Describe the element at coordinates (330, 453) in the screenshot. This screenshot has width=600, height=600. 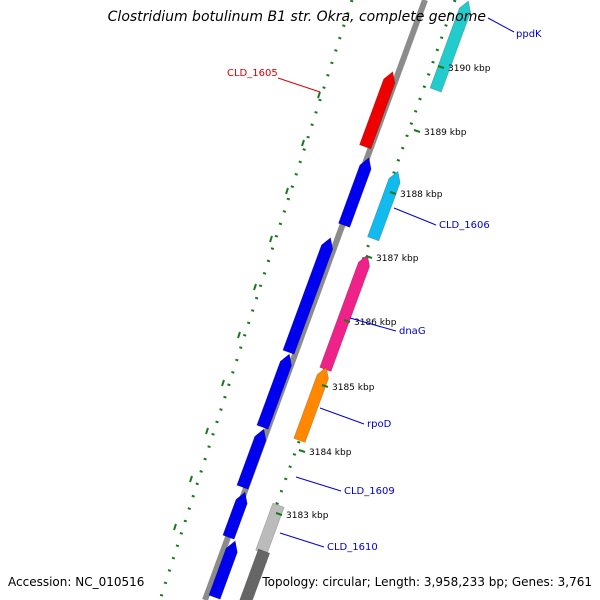
I see `kbp-tick-label: 3184 kbp` at that location.